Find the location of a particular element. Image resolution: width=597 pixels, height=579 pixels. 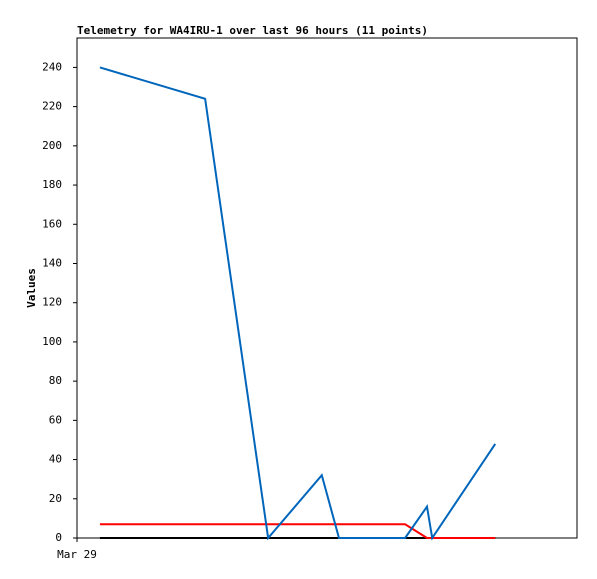

y-tick-label: 20 is located at coordinates (55, 498).